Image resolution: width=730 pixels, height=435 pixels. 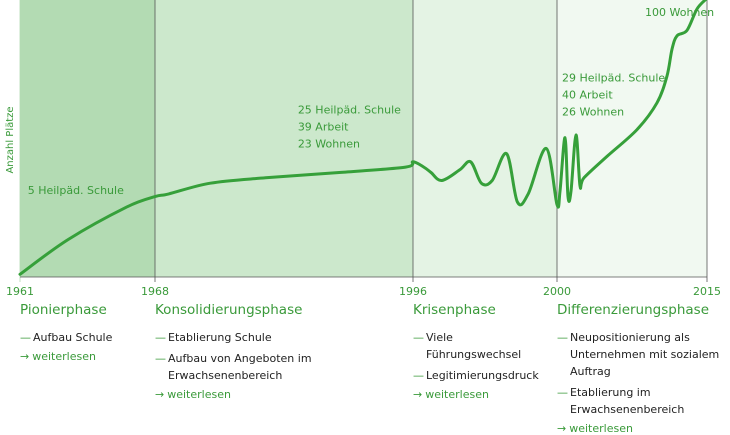 I want to click on phase-column: Pionierphase — Aufbau Schule → weiterlesen, so click(x=82, y=332).